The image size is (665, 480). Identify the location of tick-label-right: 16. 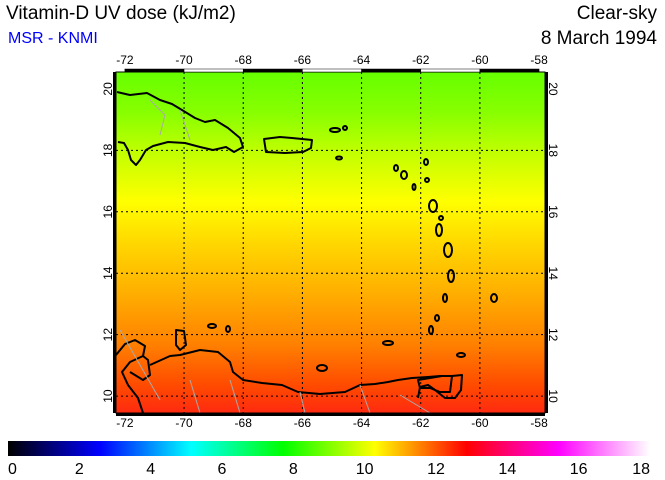
(553, 212).